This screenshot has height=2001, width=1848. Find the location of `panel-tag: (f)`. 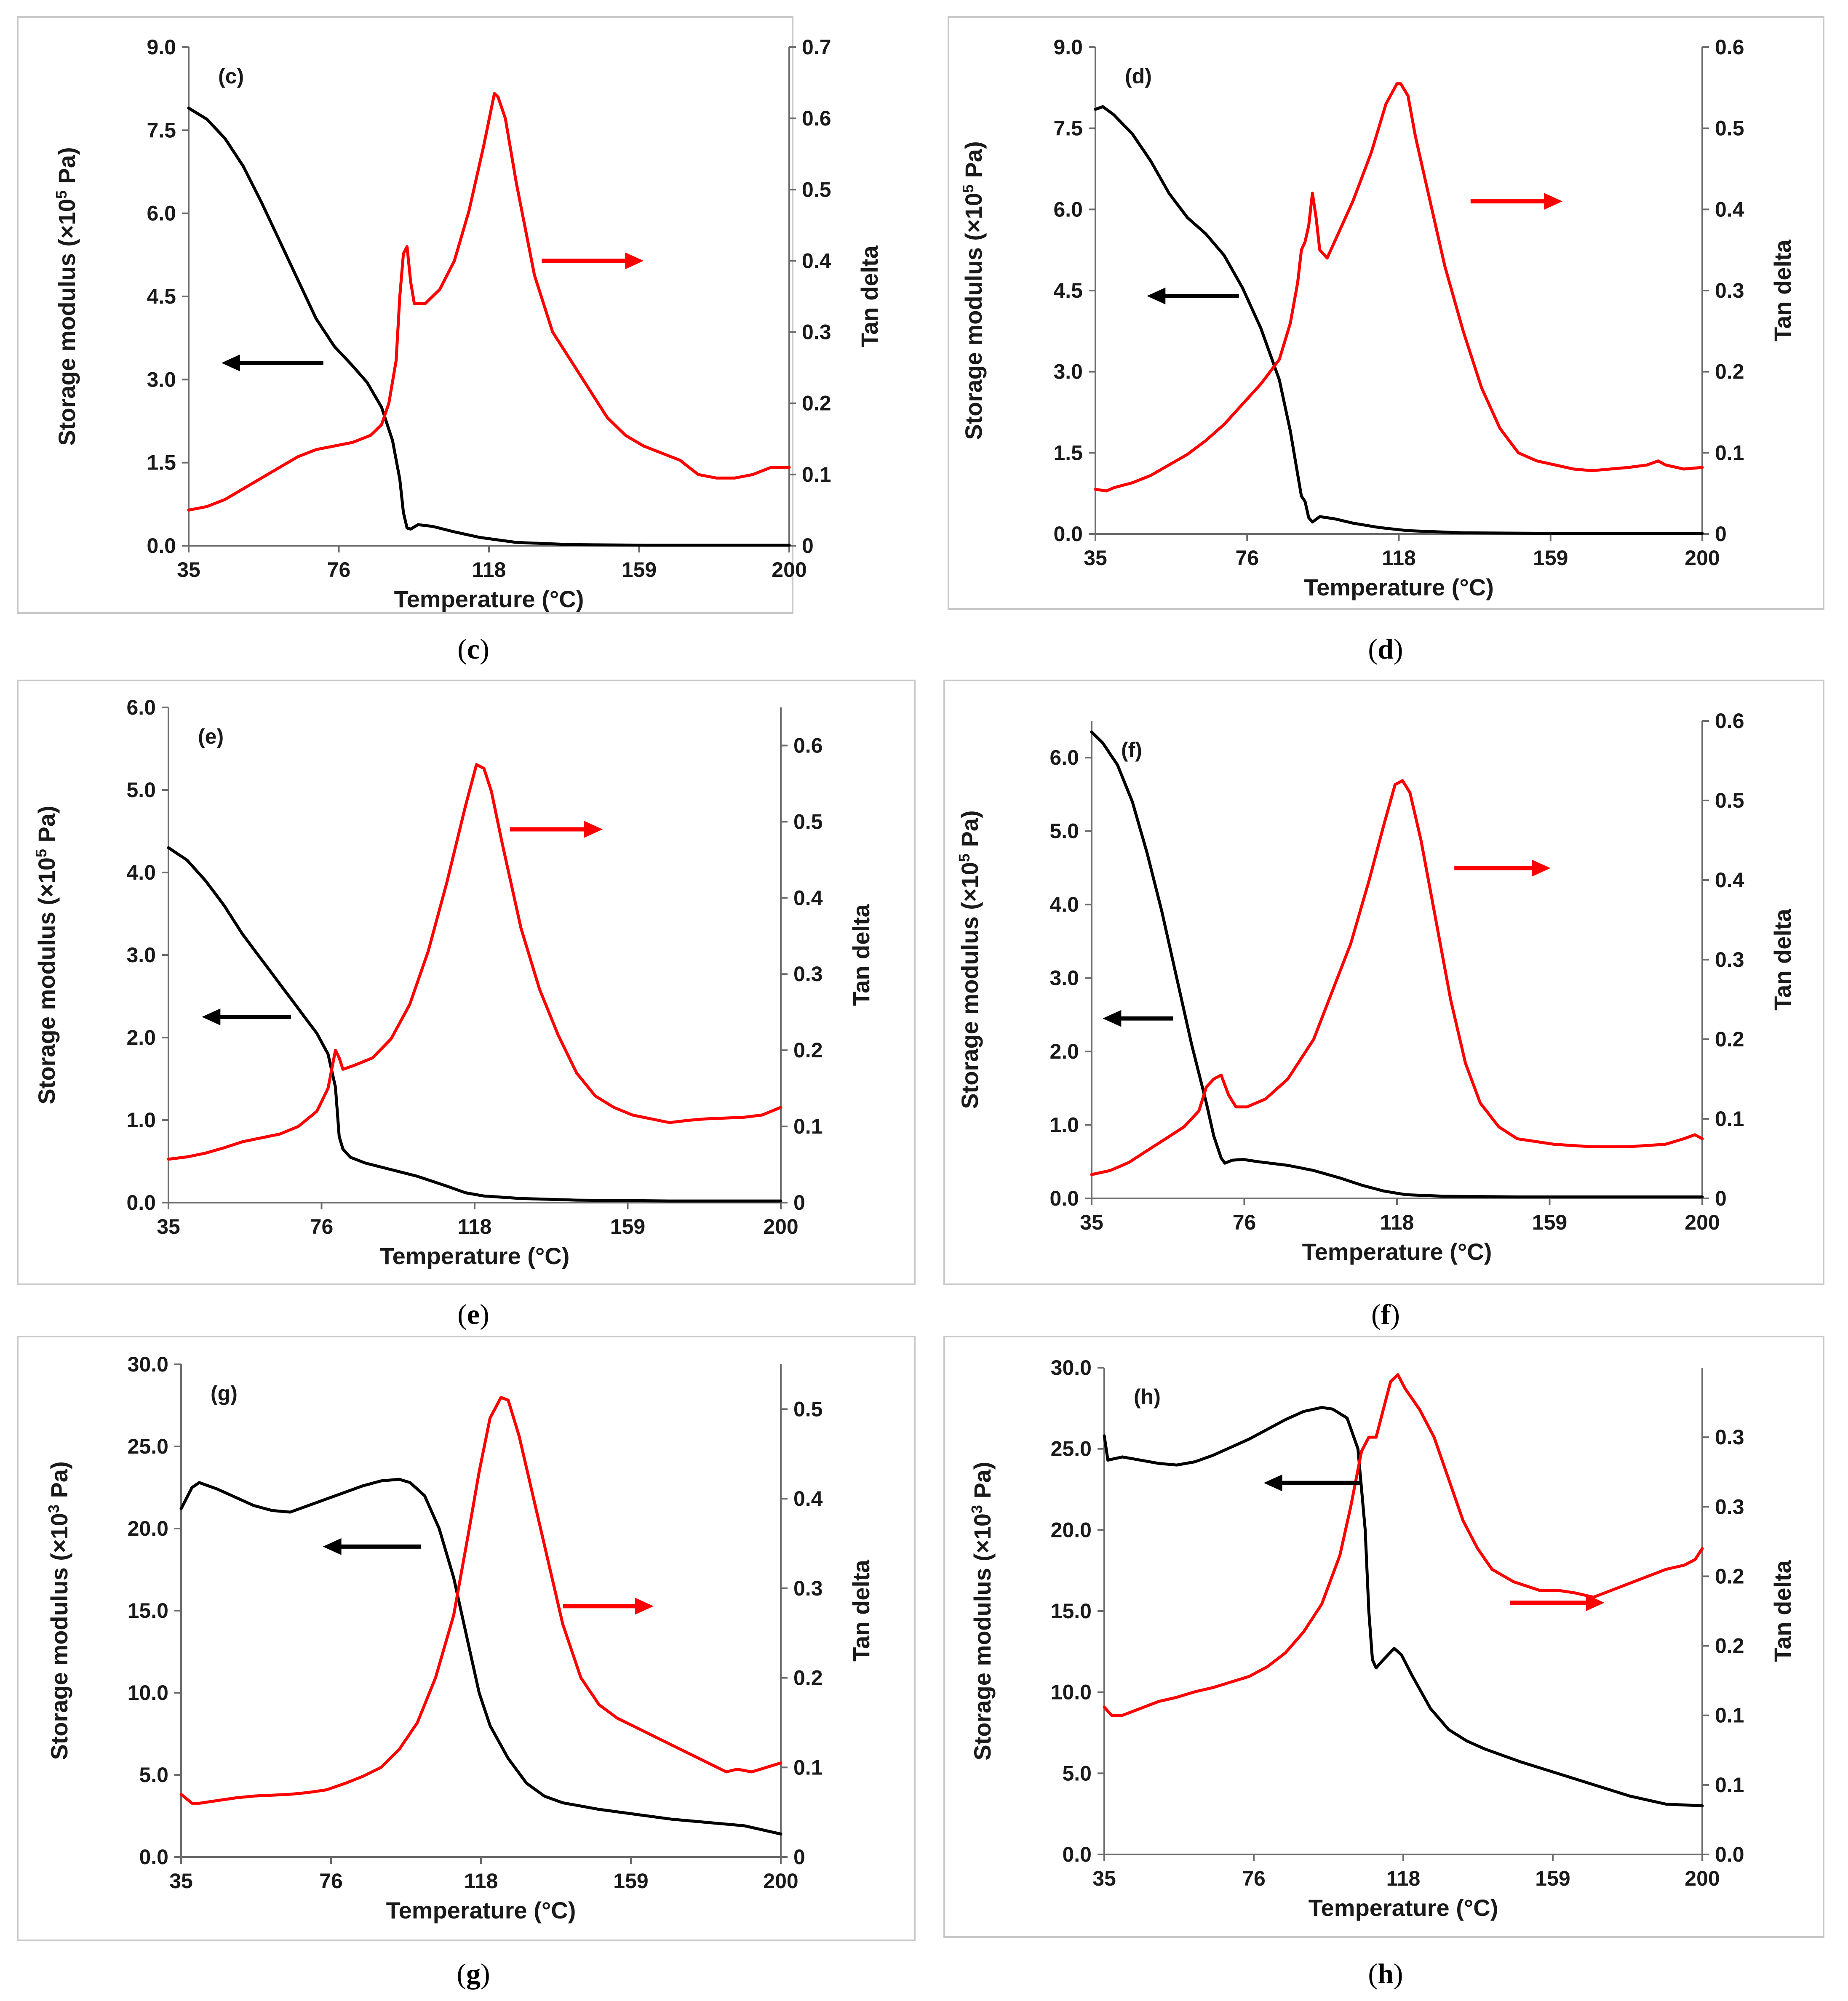

panel-tag: (f) is located at coordinates (1131, 750).